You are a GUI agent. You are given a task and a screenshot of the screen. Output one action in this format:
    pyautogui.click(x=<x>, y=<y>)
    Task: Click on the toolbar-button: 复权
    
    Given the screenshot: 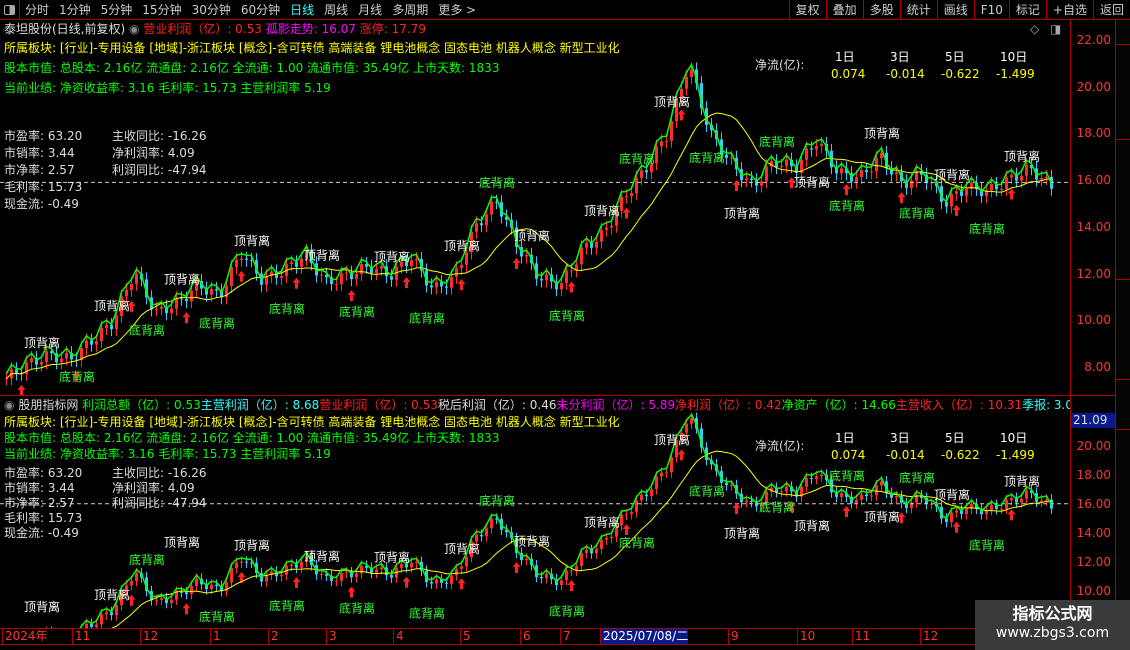 What is the action you would take?
    pyautogui.click(x=807, y=10)
    